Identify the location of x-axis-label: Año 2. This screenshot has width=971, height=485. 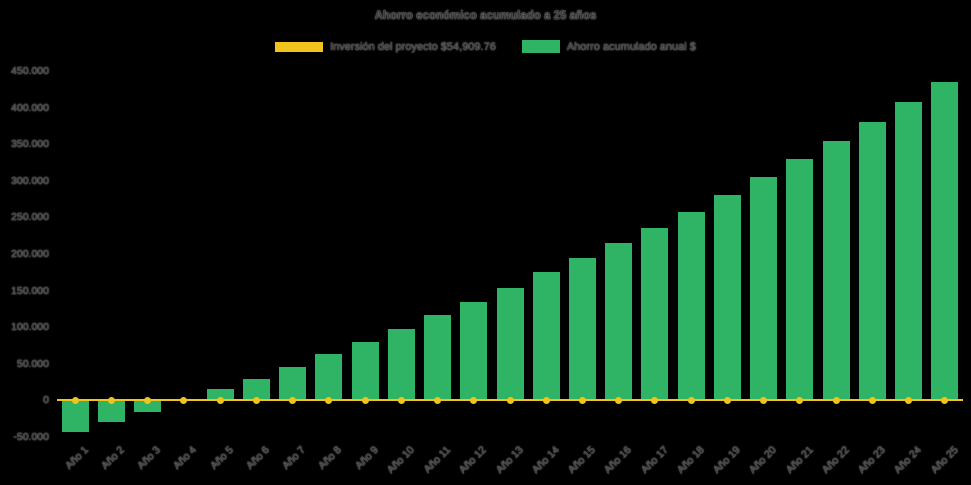
(112, 458).